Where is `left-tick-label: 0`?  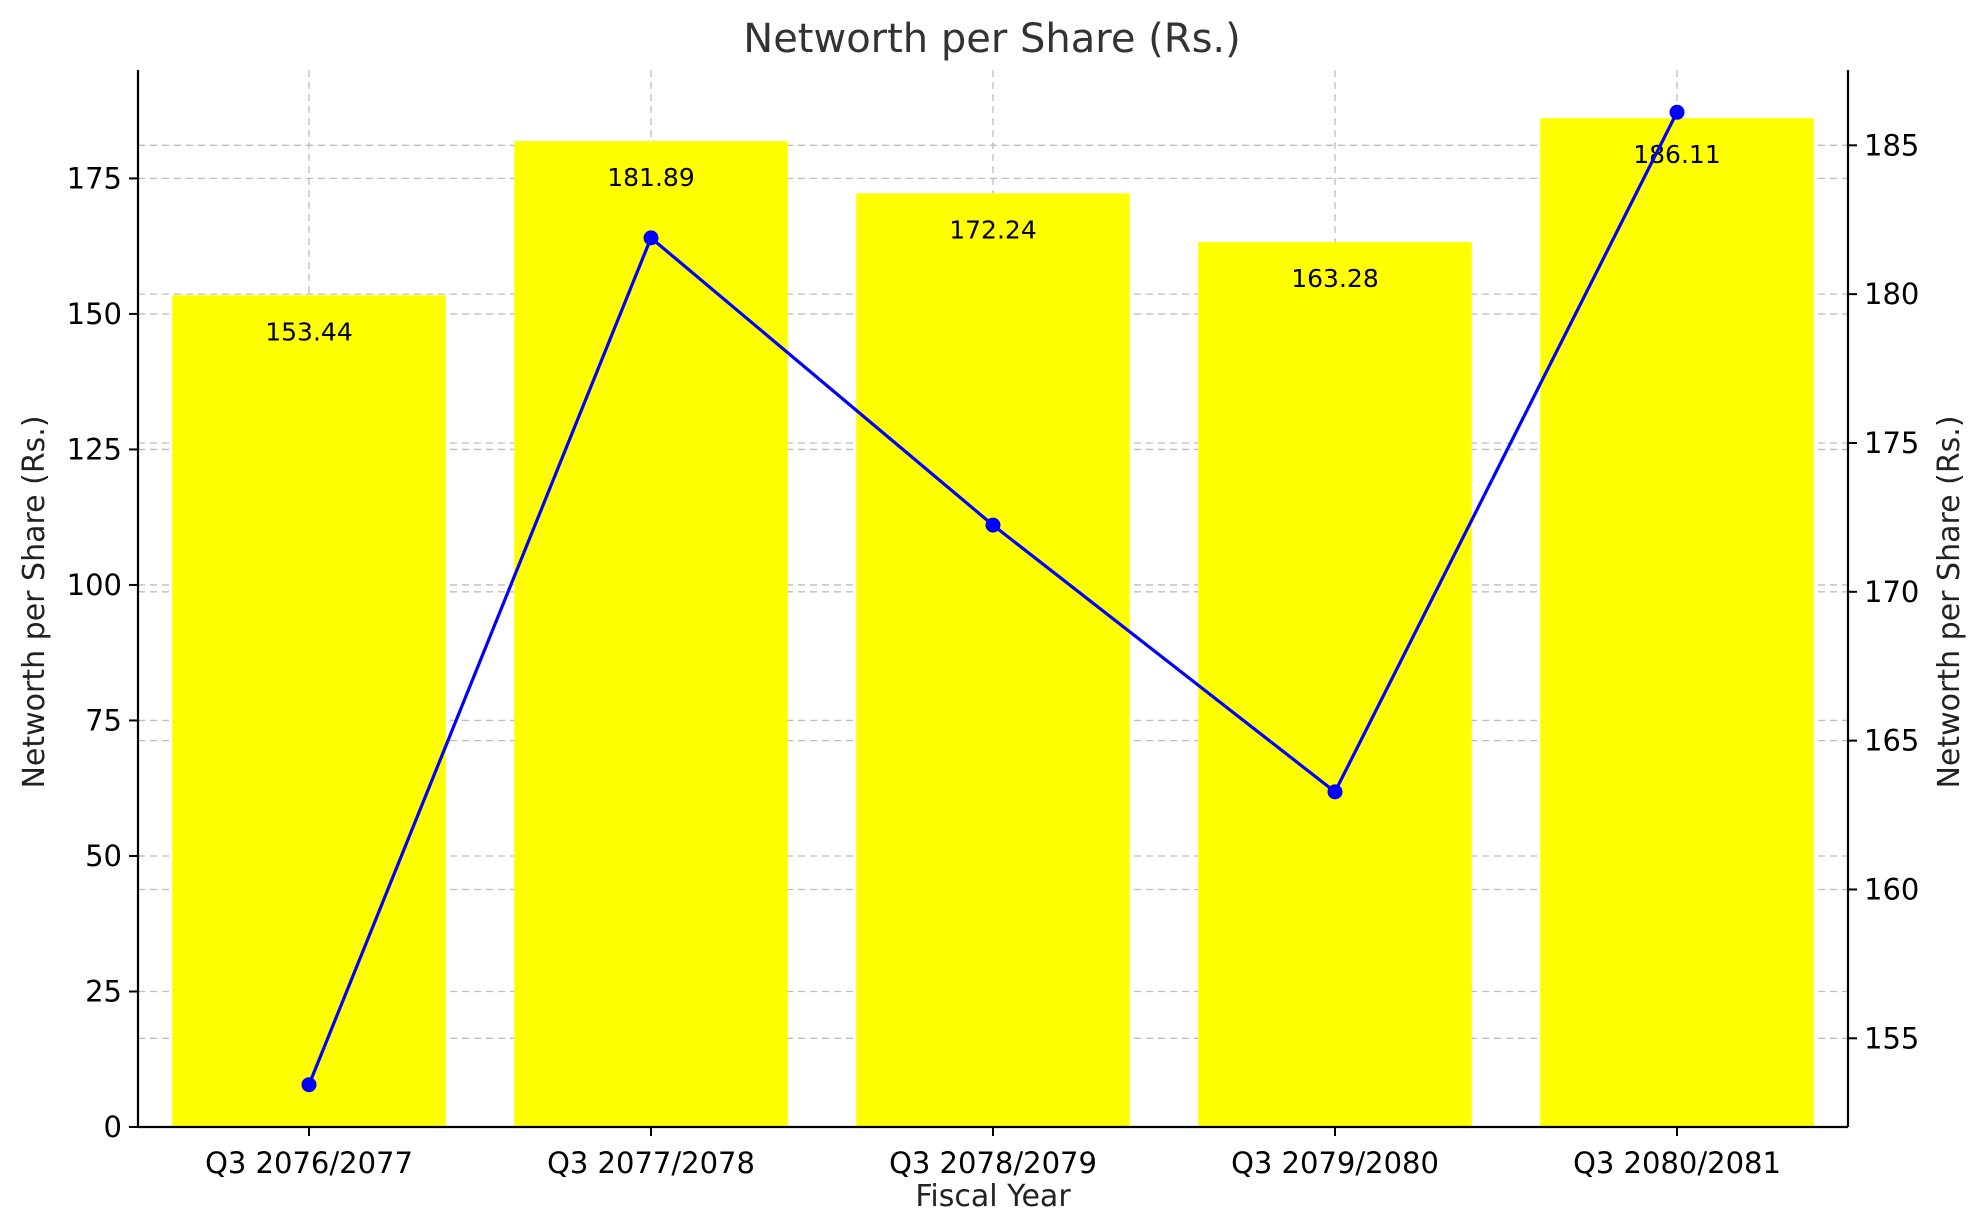 left-tick-label: 0 is located at coordinates (113, 1127).